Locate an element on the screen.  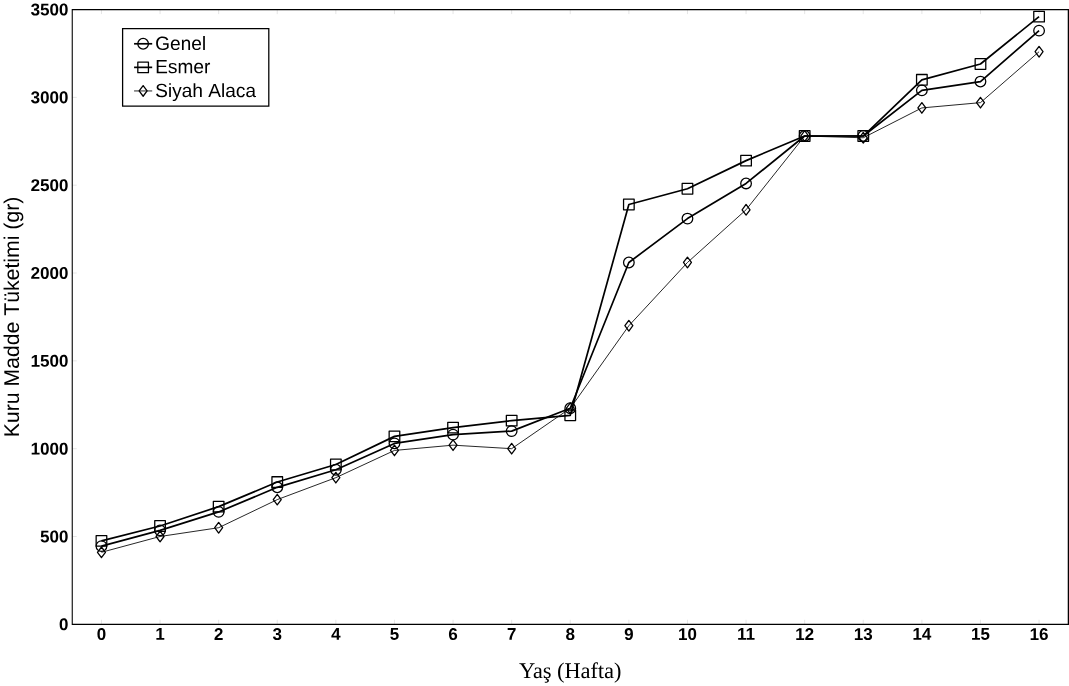
x-tick-label: 15 is located at coordinates (981, 633).